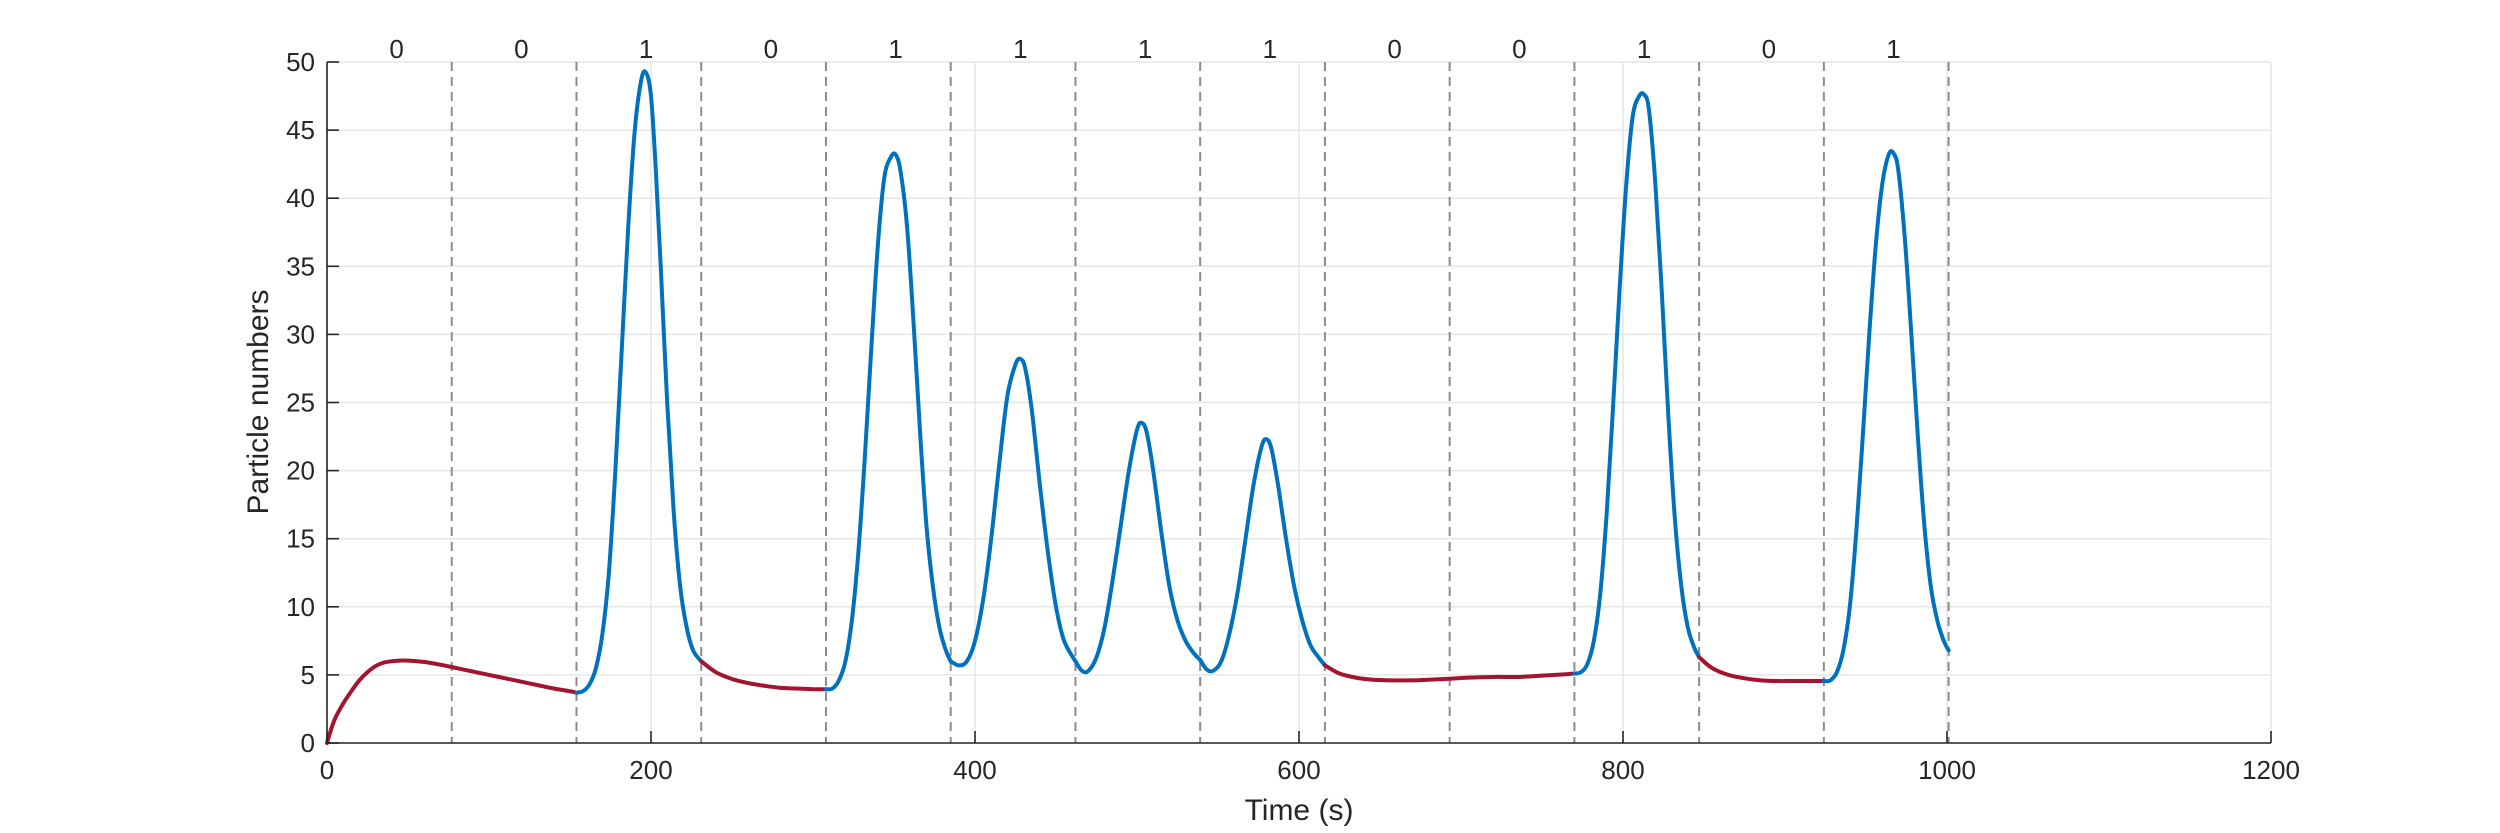 The height and width of the screenshot is (833, 2500). What do you see at coordinates (300, 62) in the screenshot?
I see `y-tick-label: 50` at bounding box center [300, 62].